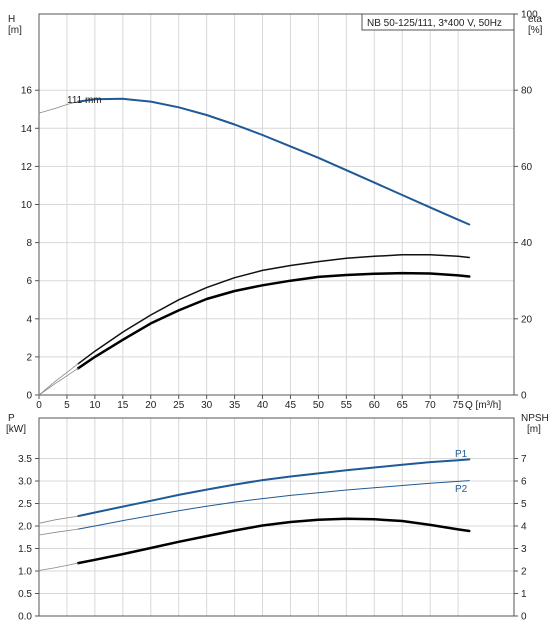 The height and width of the screenshot is (631, 555). What do you see at coordinates (29, 357) in the screenshot?
I see `top-left-tick-label: 2` at bounding box center [29, 357].